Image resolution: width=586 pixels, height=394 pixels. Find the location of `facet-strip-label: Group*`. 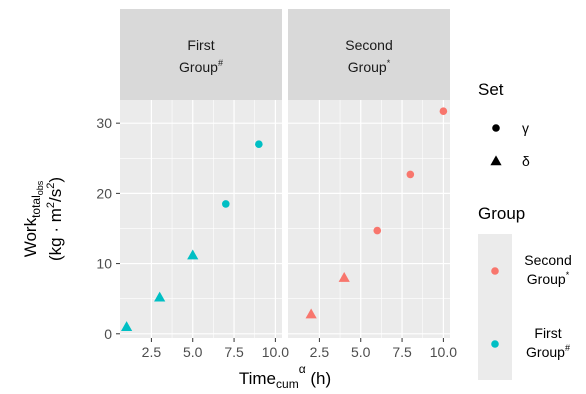

facet-strip-label: Group* is located at coordinates (369, 66).